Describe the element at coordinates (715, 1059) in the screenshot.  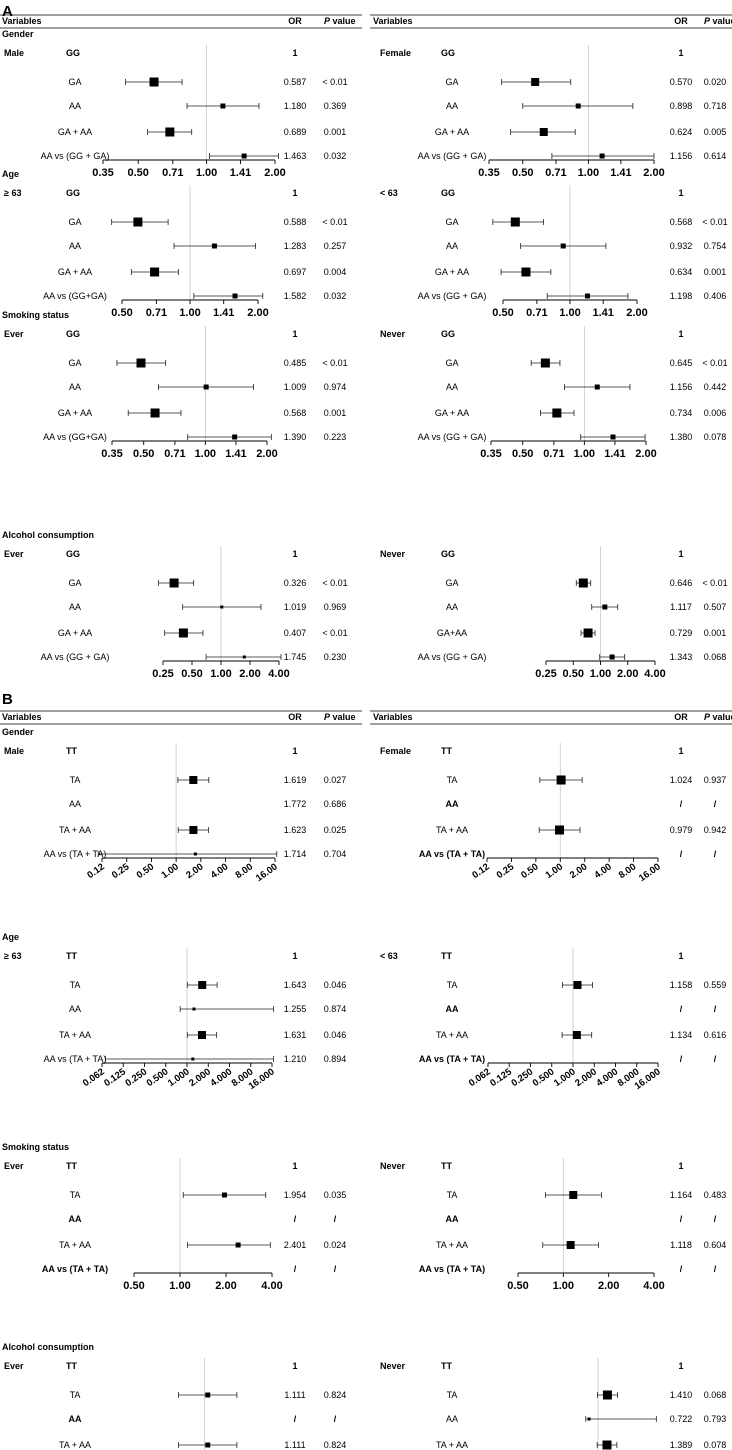
I see `row-p-value: /` at that location.